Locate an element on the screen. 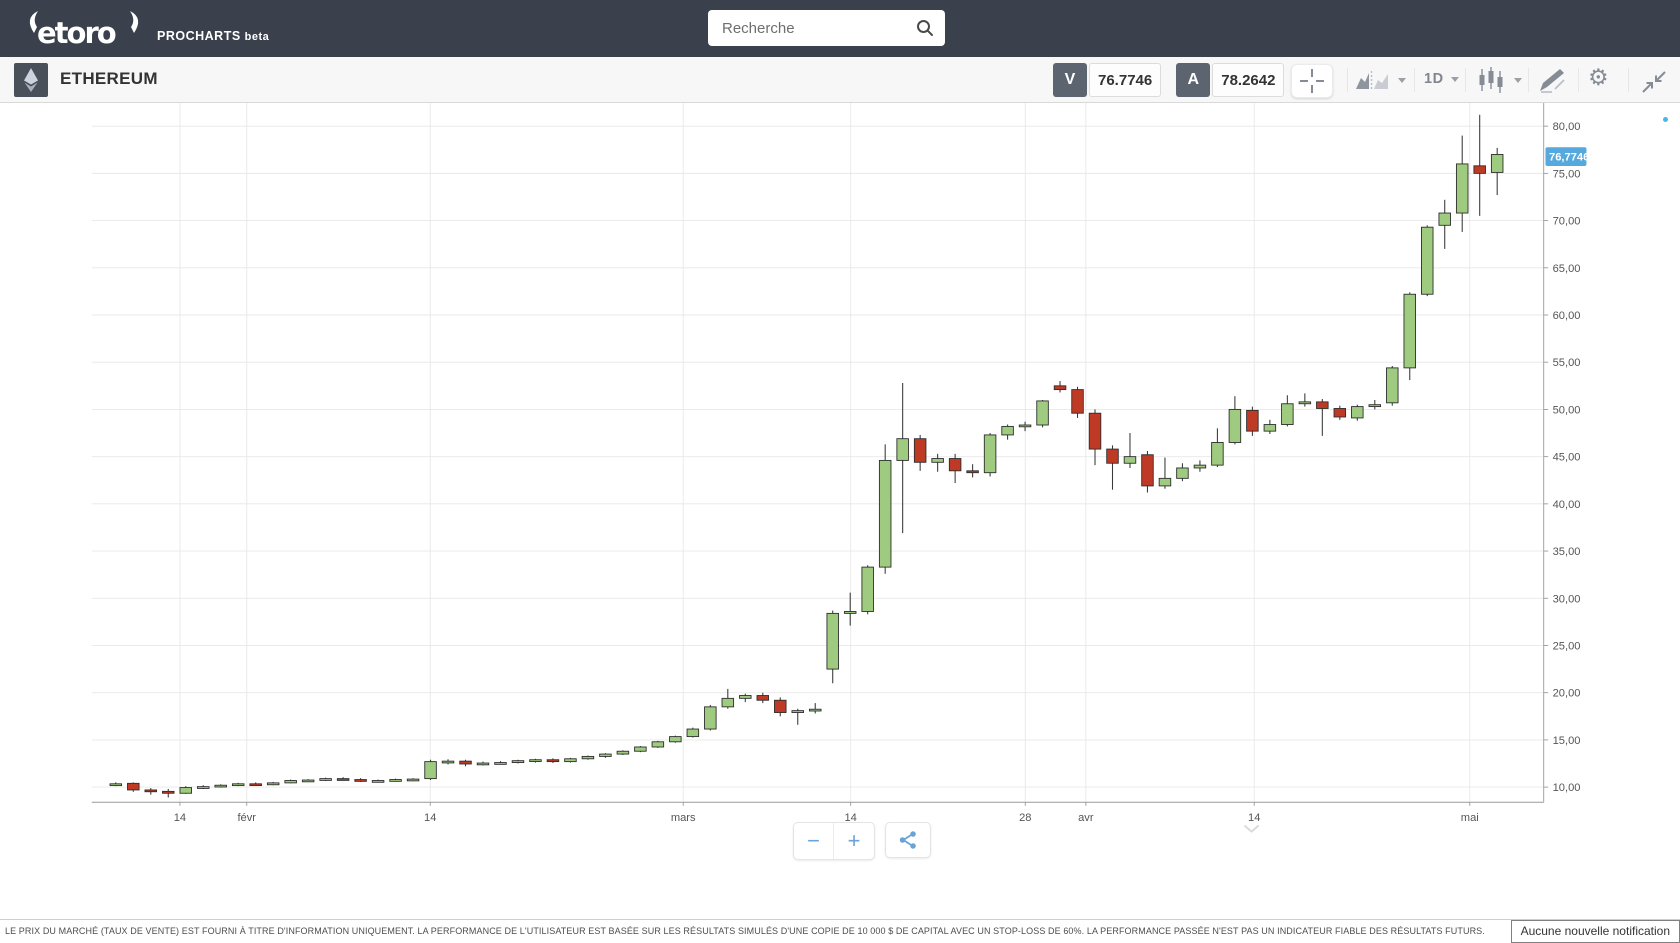  collapse-arrows-icon is located at coordinates (1654, 82).